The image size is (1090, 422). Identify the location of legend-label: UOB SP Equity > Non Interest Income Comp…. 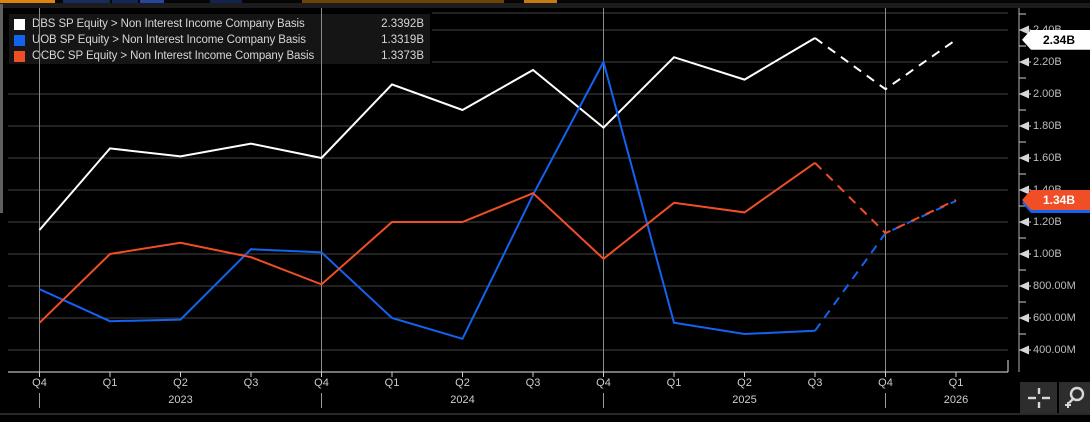
(169, 40).